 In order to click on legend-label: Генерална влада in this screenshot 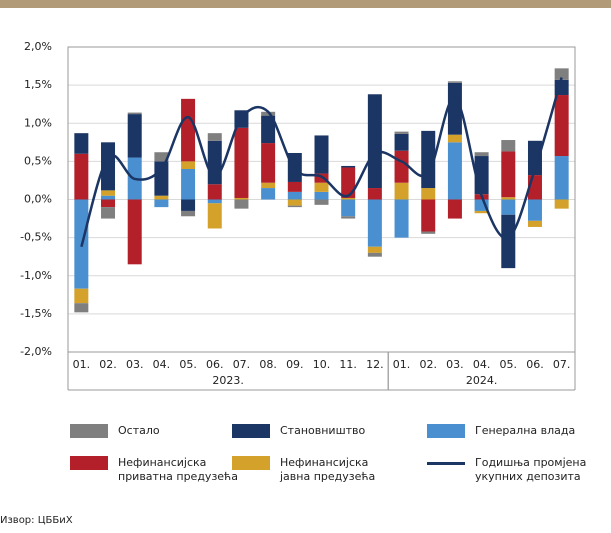, I will do `click(525, 430)`.